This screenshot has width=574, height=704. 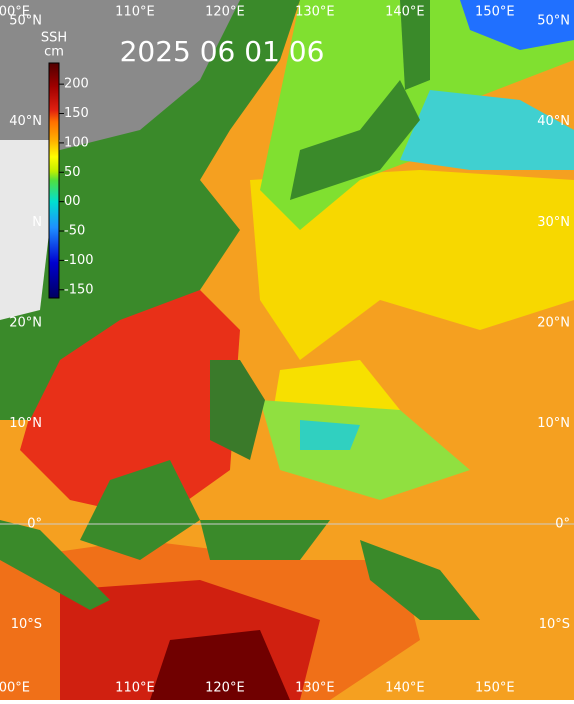 What do you see at coordinates (79, 260) in the screenshot?
I see `colorbar-tick-label: -100` at bounding box center [79, 260].